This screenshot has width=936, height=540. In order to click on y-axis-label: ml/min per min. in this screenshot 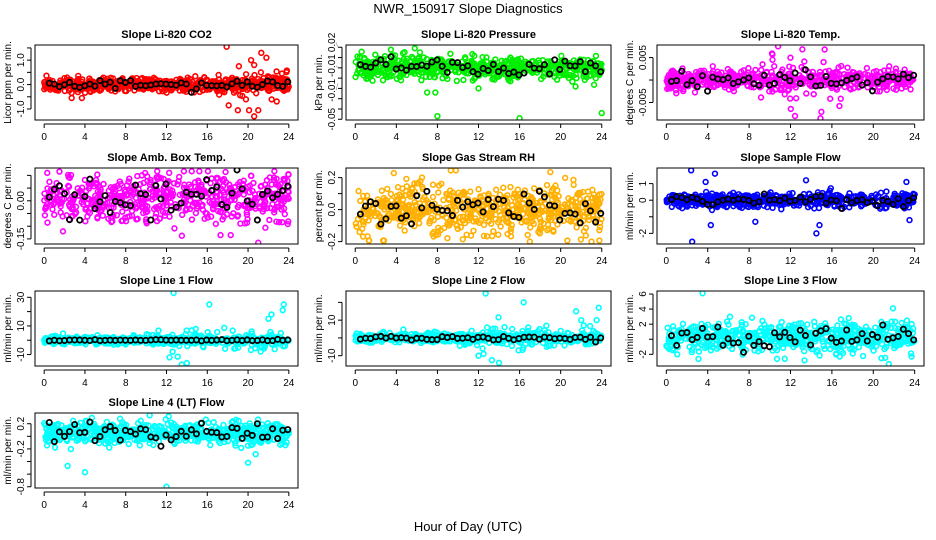, I will do `click(8, 328)`.